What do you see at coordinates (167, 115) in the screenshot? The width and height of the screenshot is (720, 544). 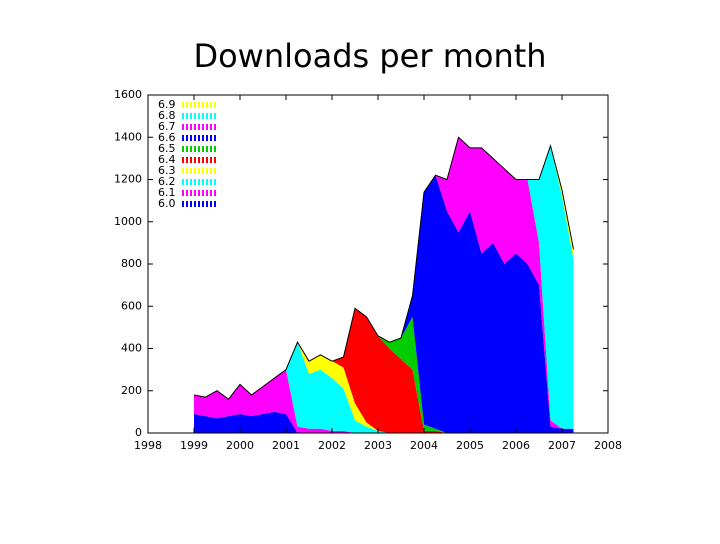 I see `legend-label: 6.8` at bounding box center [167, 115].